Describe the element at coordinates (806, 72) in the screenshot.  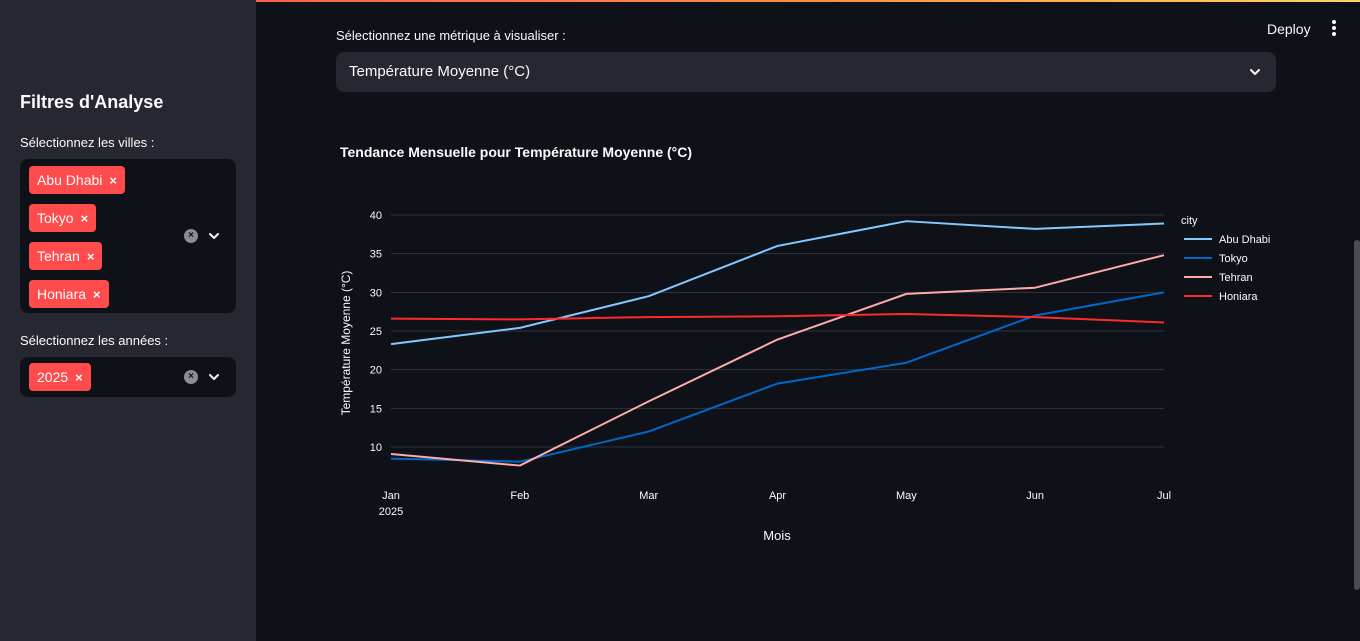
I see `metric-select: Température Moyenne (°C)` at that location.